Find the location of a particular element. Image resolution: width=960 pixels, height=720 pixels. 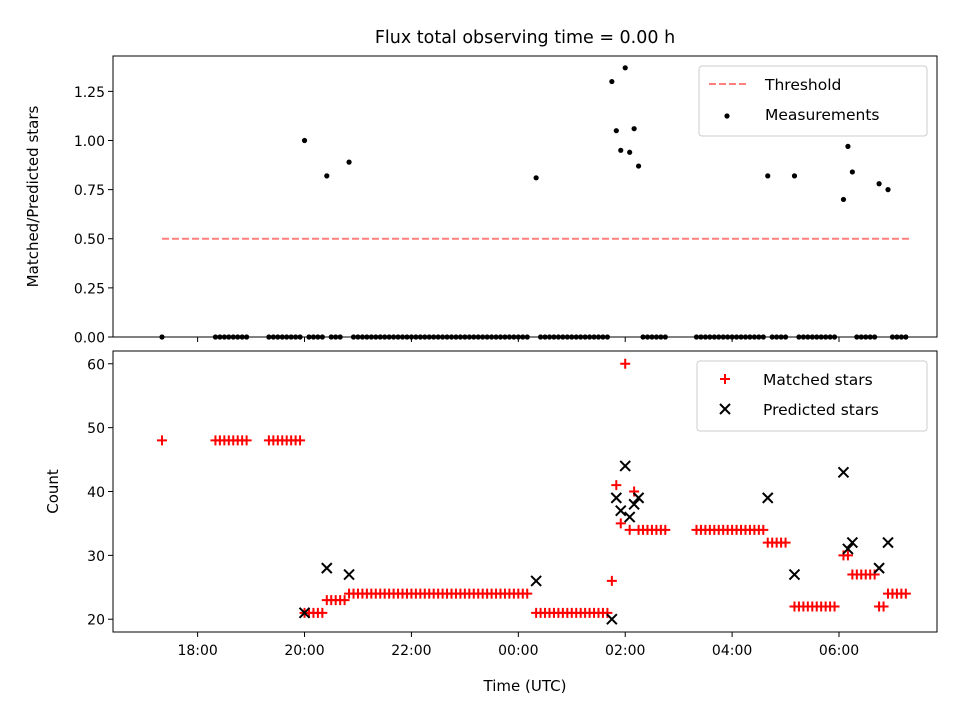

legend-label: Measurements is located at coordinates (822, 115).